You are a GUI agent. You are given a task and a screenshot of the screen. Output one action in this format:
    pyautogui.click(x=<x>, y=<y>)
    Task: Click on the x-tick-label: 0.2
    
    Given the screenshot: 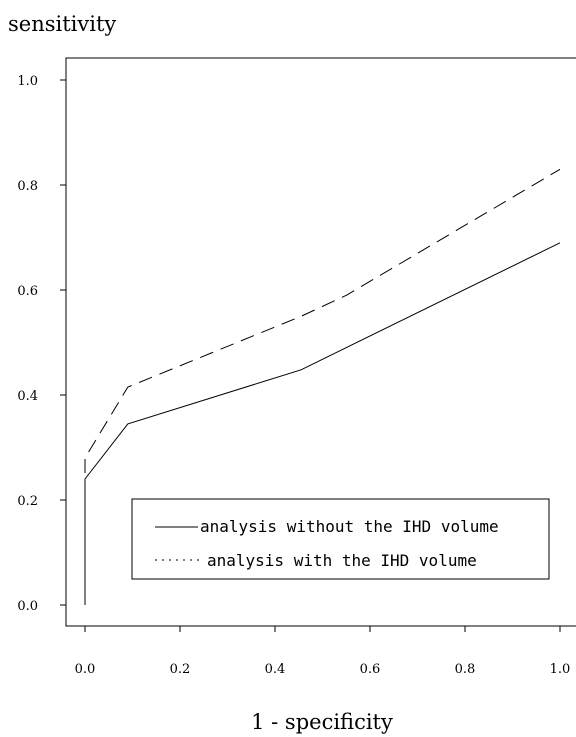 What is the action you would take?
    pyautogui.click(x=180, y=669)
    